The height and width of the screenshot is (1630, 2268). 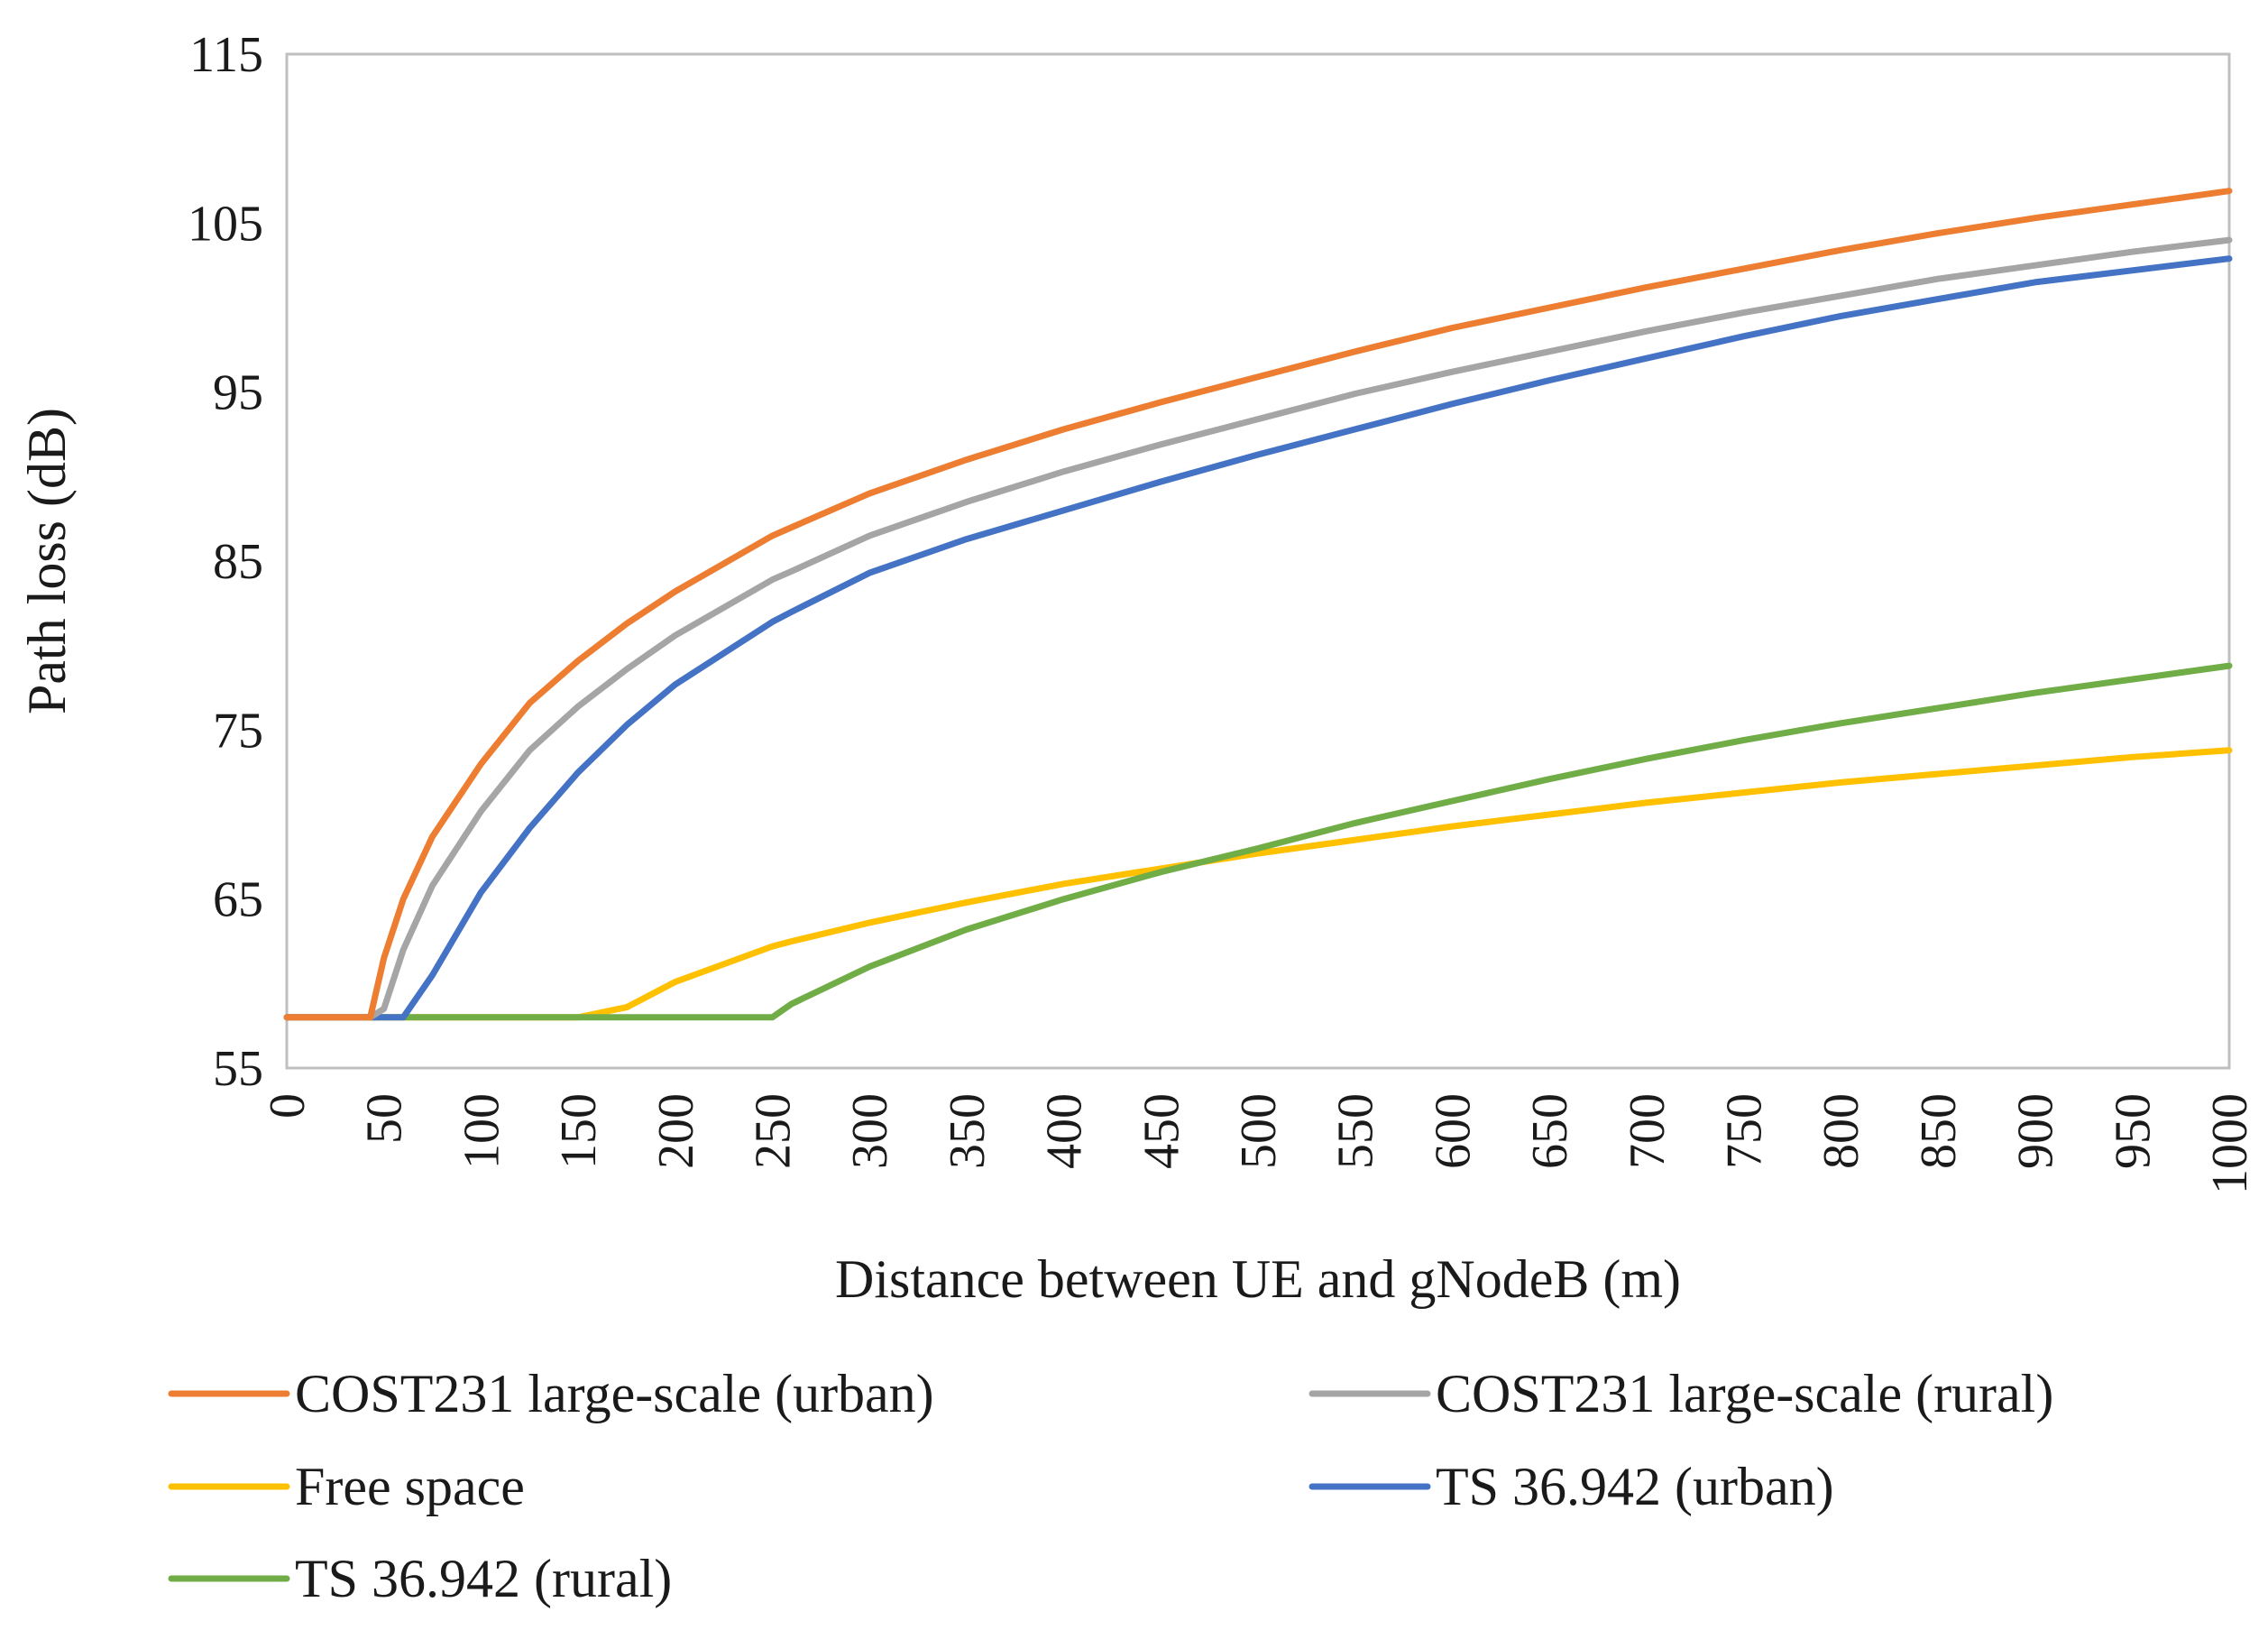 I want to click on x-tick-label: 200, so click(x=676, y=1131).